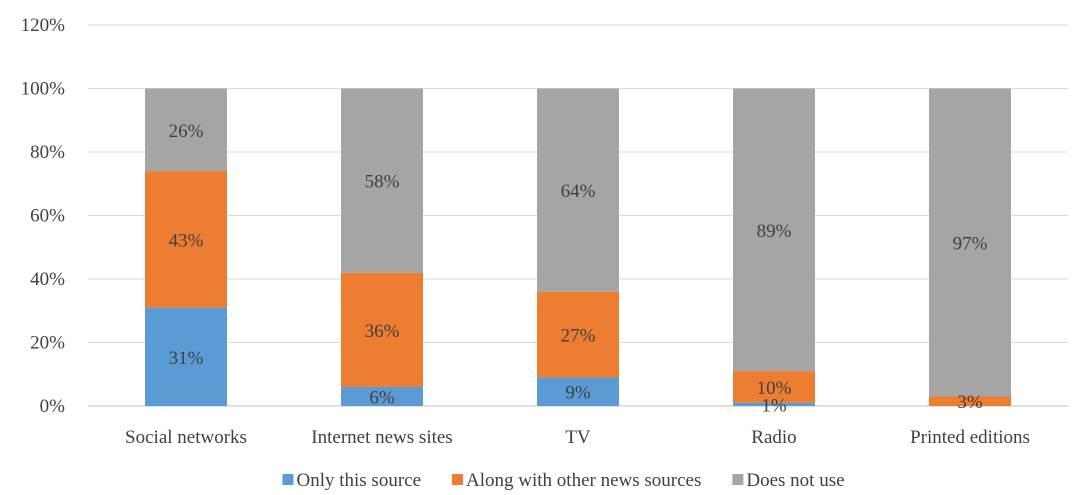  Describe the element at coordinates (186, 437) in the screenshot. I see `x-tick-label: Social networks` at that location.